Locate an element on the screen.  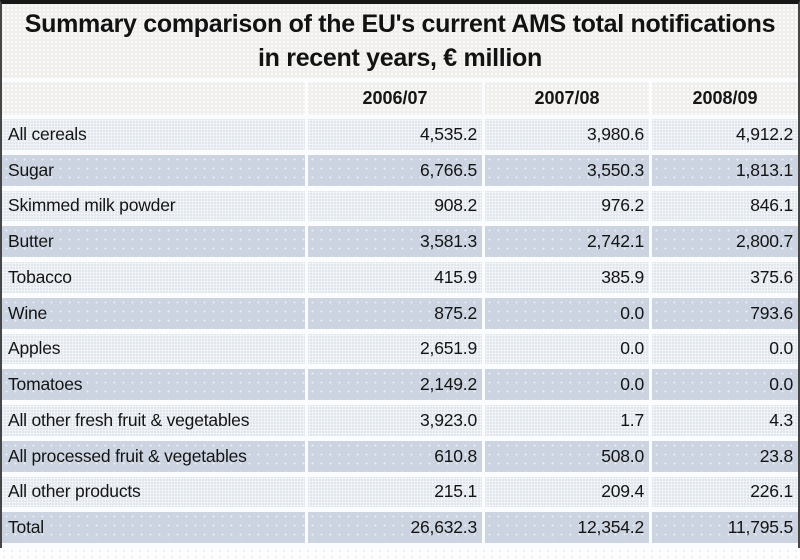
table-row-apples: Apples 2,651.9 0.0 0.0 is located at coordinates (400, 351).